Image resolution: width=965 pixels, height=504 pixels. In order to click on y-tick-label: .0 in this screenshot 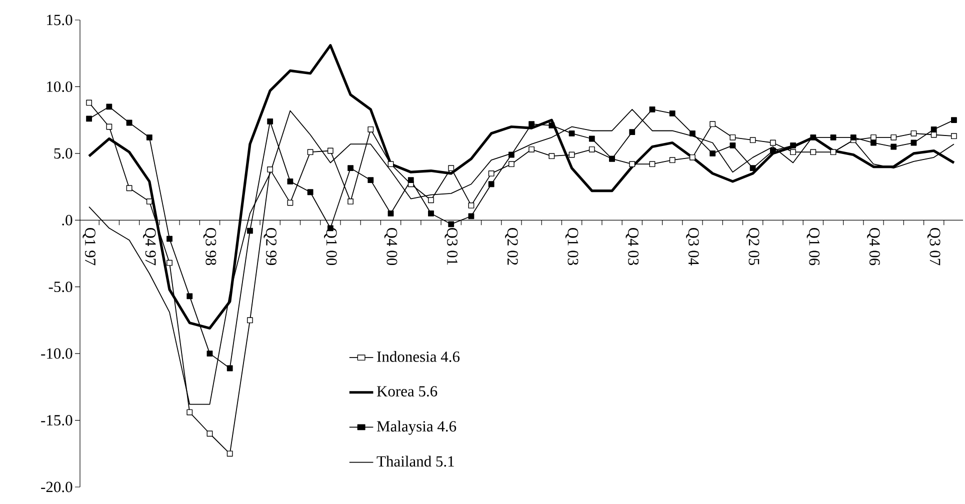, I will do `click(67, 220)`.